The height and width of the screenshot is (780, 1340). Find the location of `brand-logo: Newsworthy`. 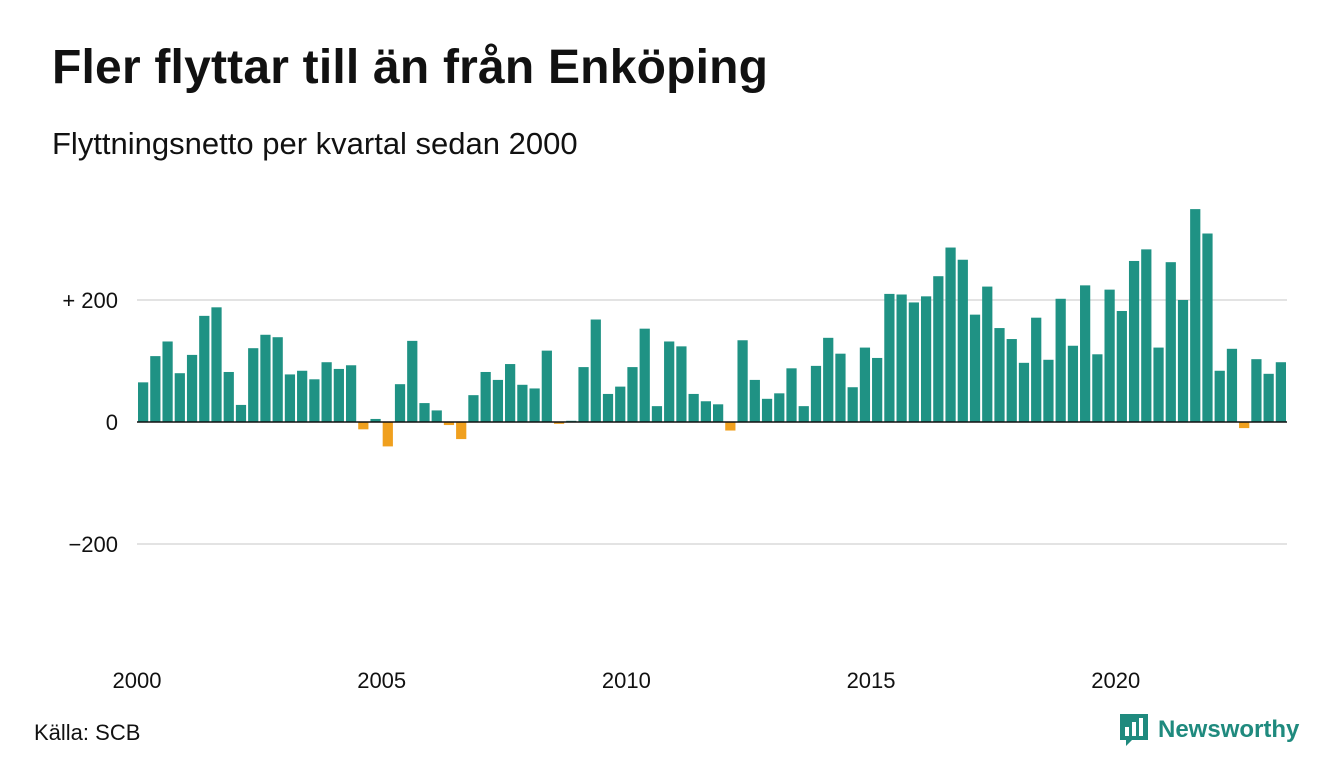

brand-logo: Newsworthy is located at coordinates (1208, 730).